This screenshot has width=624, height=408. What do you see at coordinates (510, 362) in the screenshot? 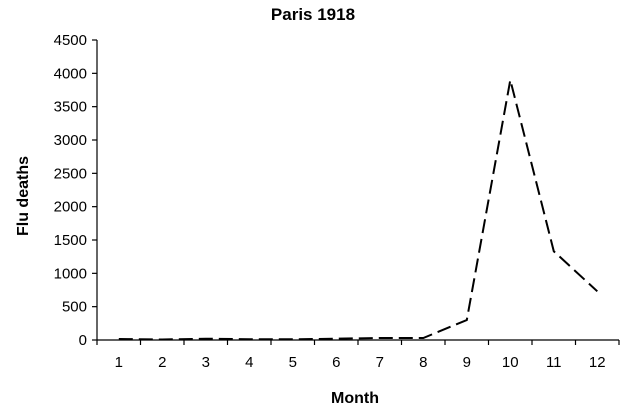
I see `x-tick-label: 10` at bounding box center [510, 362].